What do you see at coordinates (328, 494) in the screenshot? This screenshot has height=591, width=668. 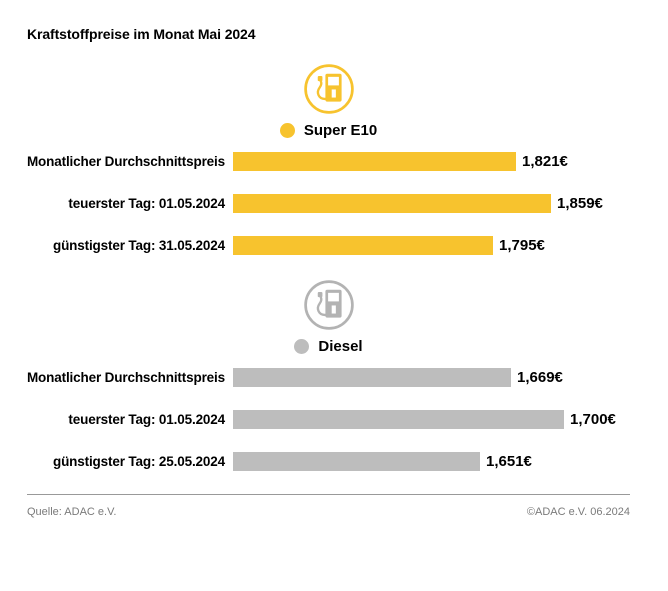 I see `footer-divider` at bounding box center [328, 494].